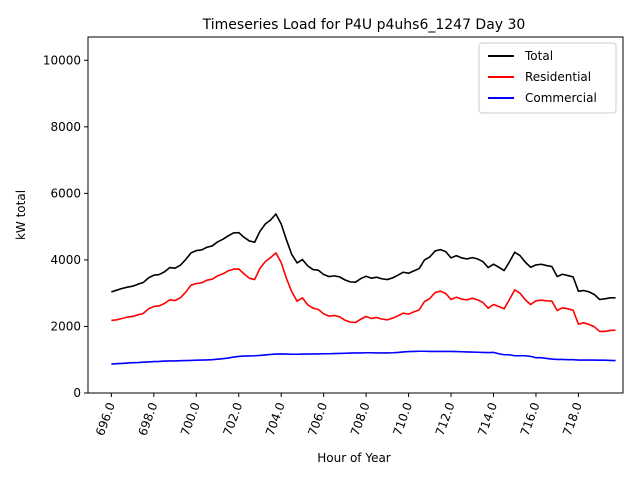 This screenshot has width=640, height=480. I want to click on y-tick-label: 6000, so click(65, 193).